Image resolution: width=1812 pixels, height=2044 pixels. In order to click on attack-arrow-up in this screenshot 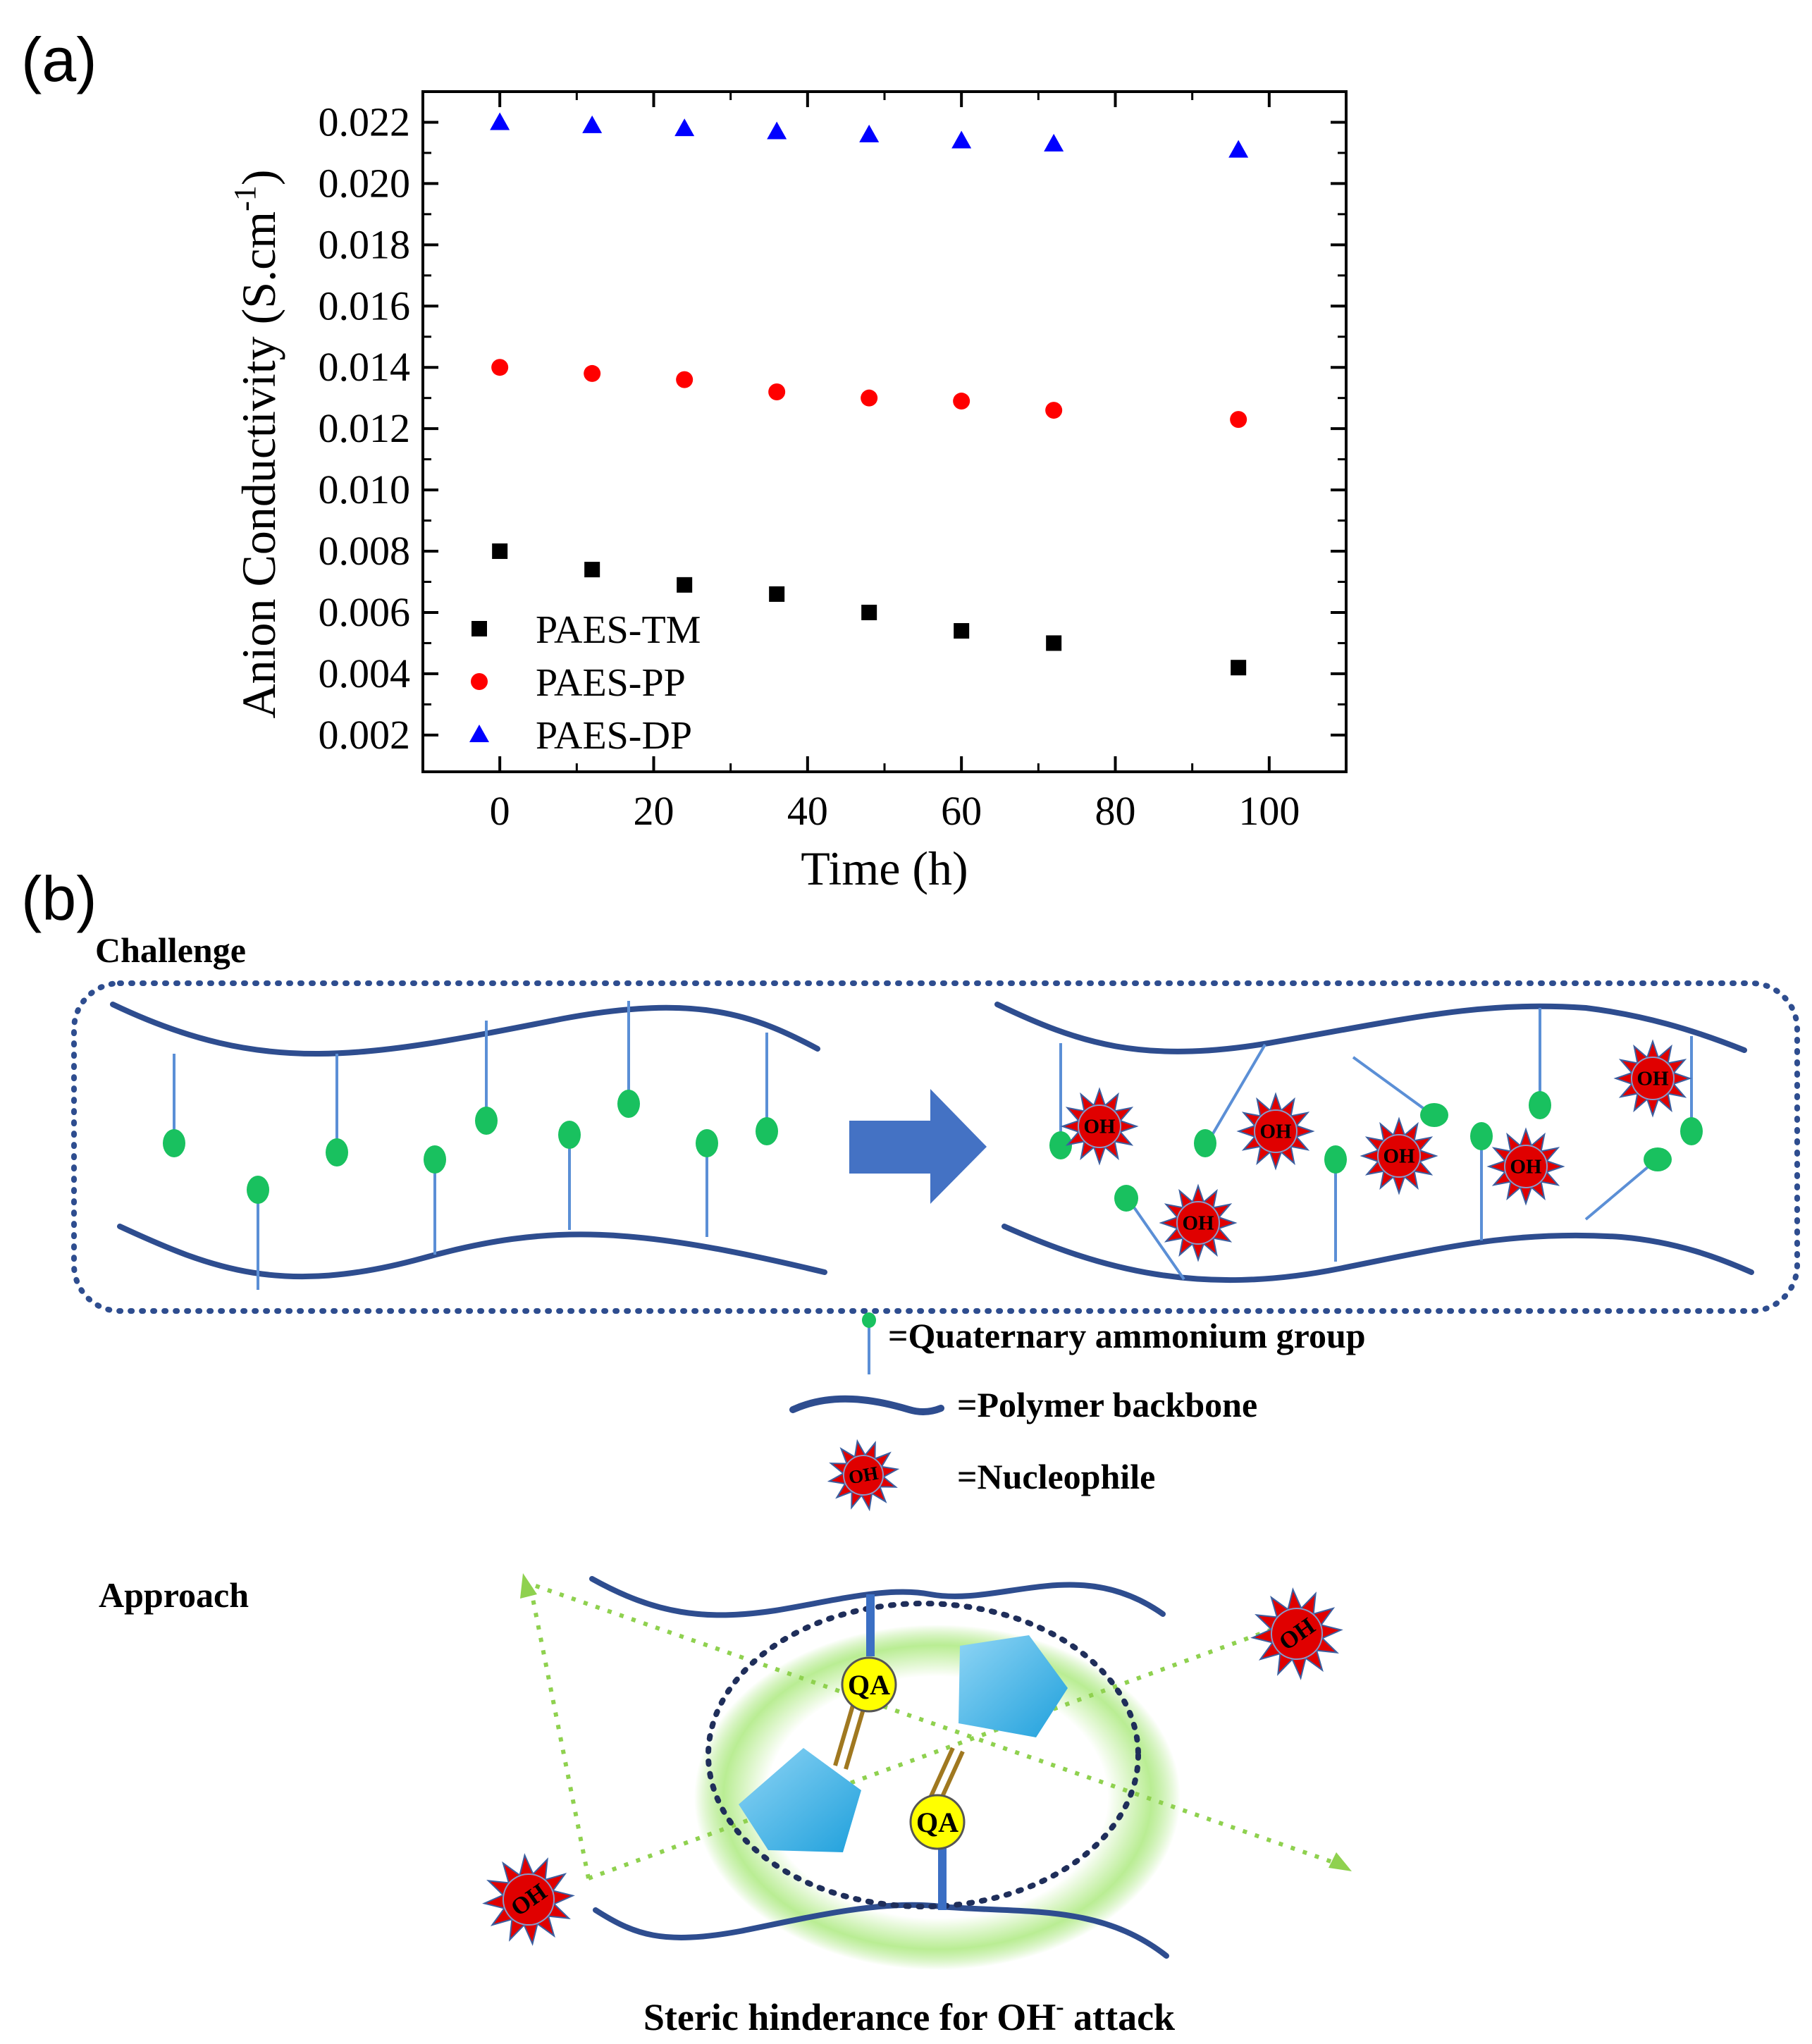, I will do `click(932, 1753)`.